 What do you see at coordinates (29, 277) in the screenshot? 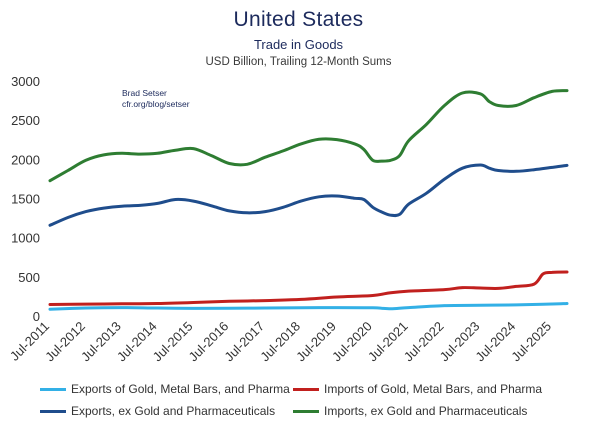
I see `y-tick-label: 500` at bounding box center [29, 277].